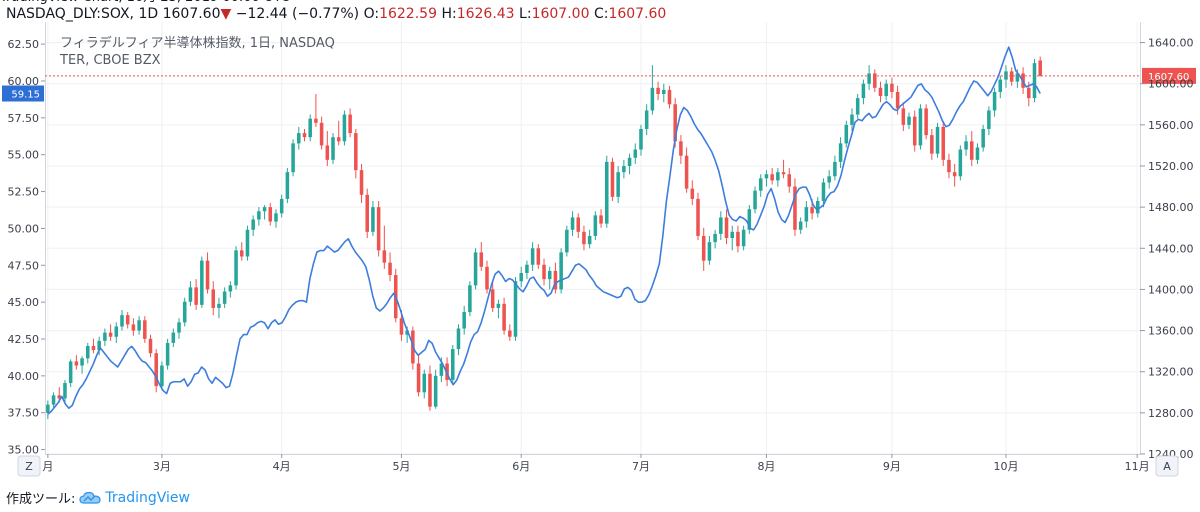  I want to click on left-tick-label: 35.00, so click(24, 450).